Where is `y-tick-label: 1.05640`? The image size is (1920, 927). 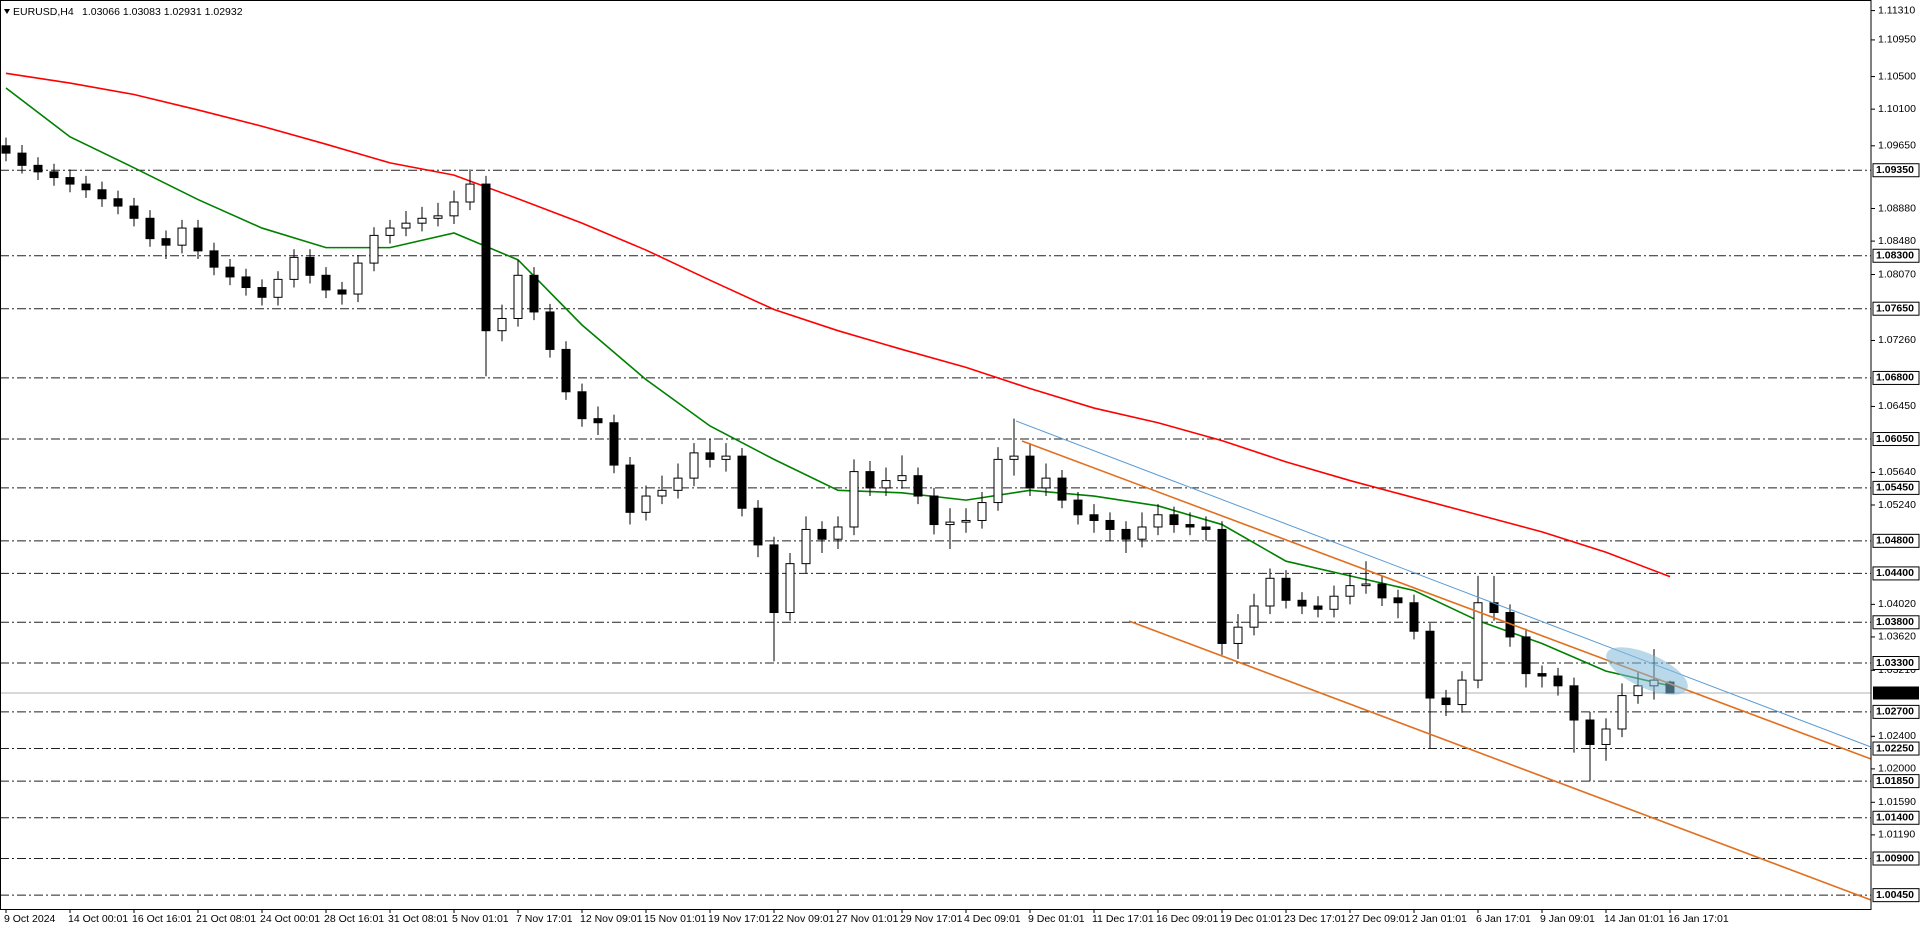
y-tick-label: 1.05640 is located at coordinates (1897, 472).